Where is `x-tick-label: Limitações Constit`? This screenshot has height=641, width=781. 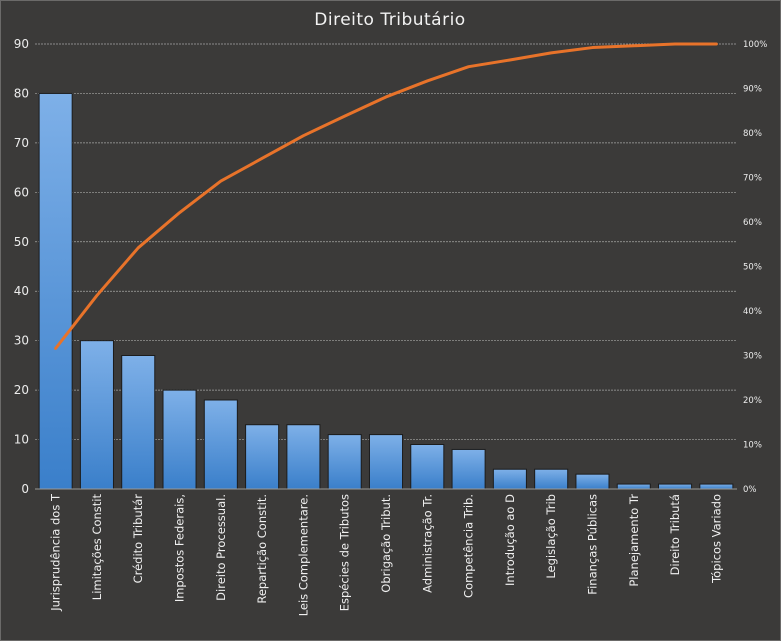
x-tick-label: Limitações Constit is located at coordinates (97, 547).